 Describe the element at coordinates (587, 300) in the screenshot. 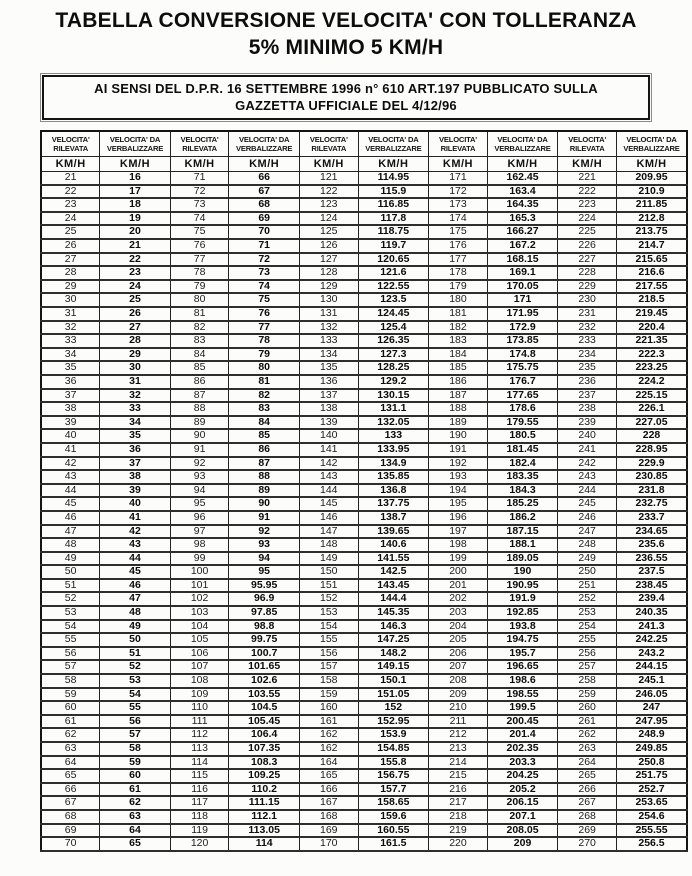

I see `speed-detected-cell: 230` at that location.